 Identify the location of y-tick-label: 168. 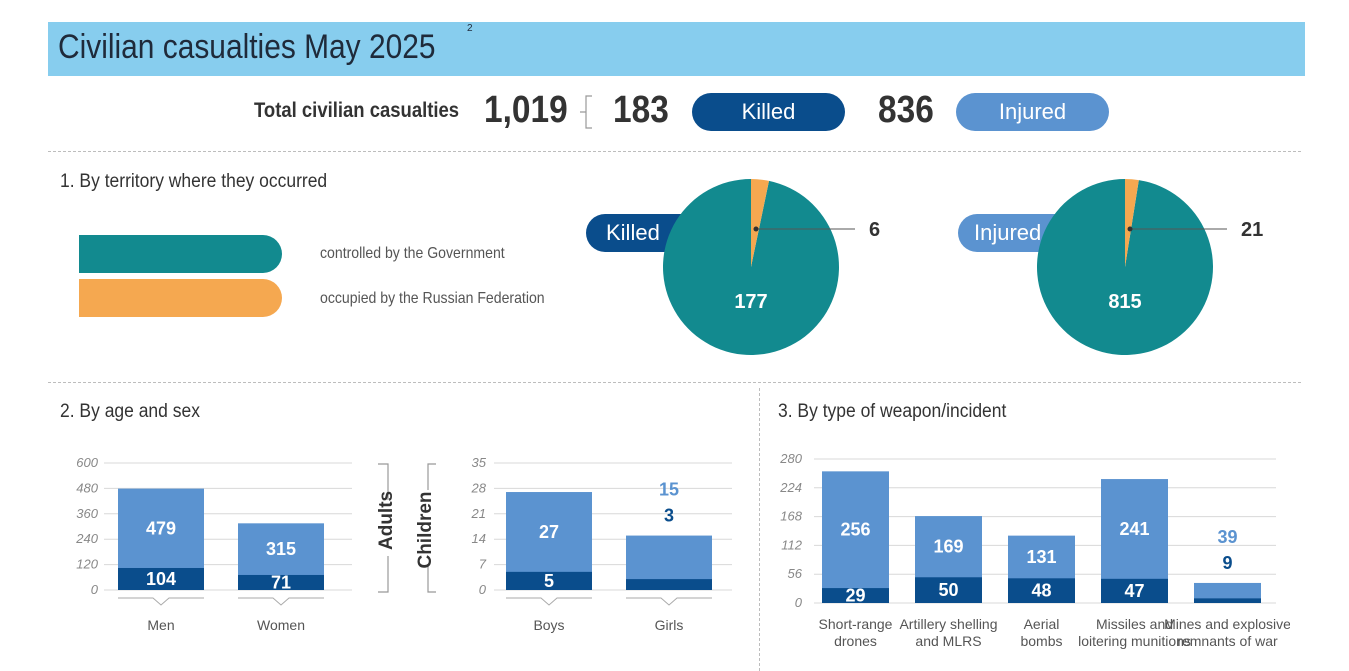
(791, 516).